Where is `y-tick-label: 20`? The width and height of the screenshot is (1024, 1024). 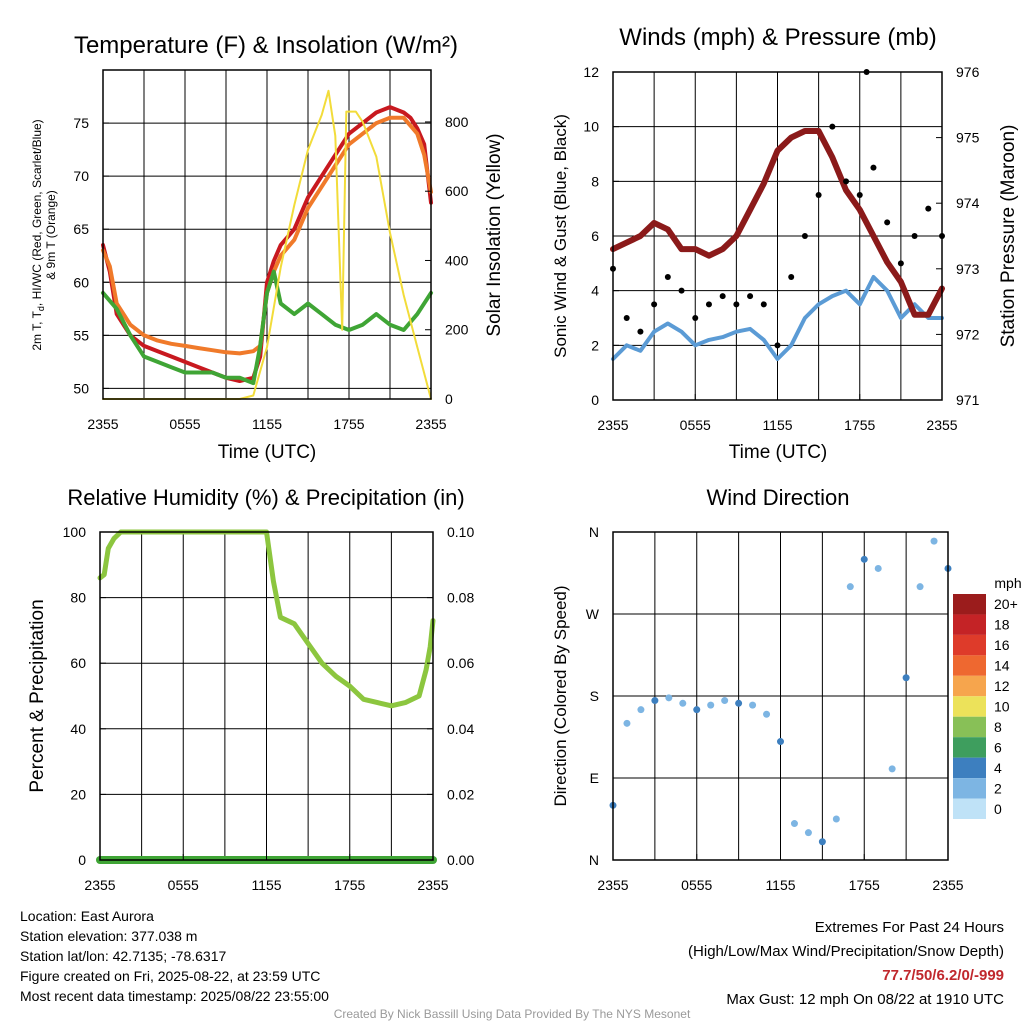
y-tick-label: 20 is located at coordinates (78, 794).